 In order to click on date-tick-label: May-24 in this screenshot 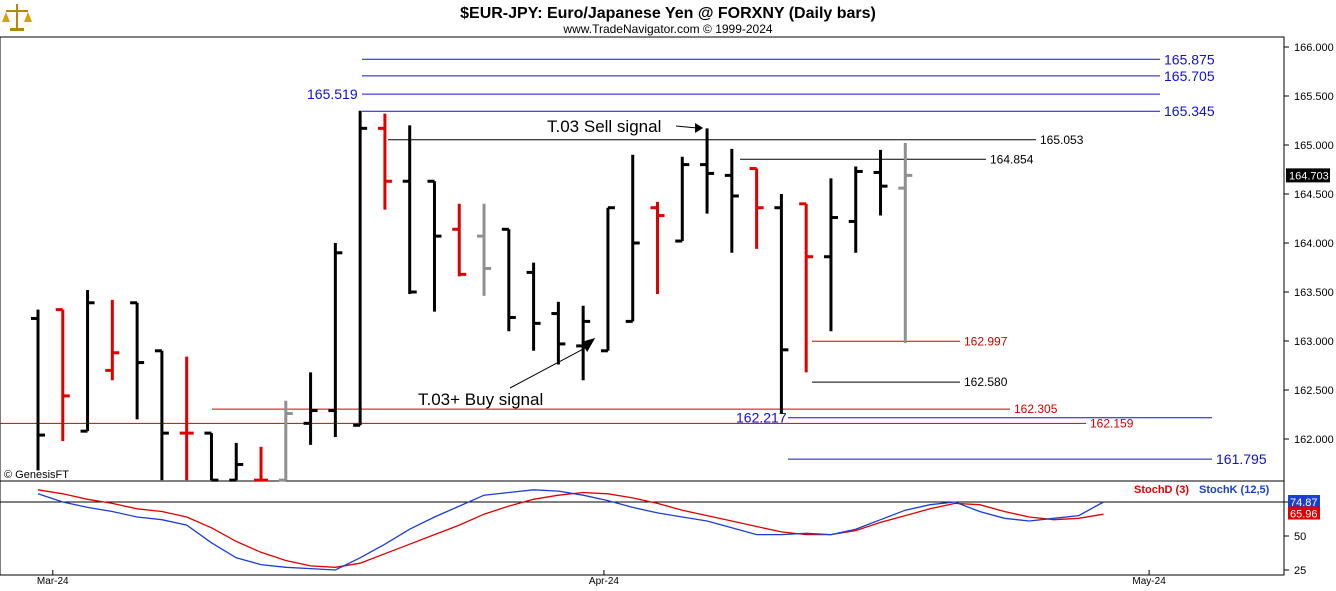, I will do `click(1149, 581)`.